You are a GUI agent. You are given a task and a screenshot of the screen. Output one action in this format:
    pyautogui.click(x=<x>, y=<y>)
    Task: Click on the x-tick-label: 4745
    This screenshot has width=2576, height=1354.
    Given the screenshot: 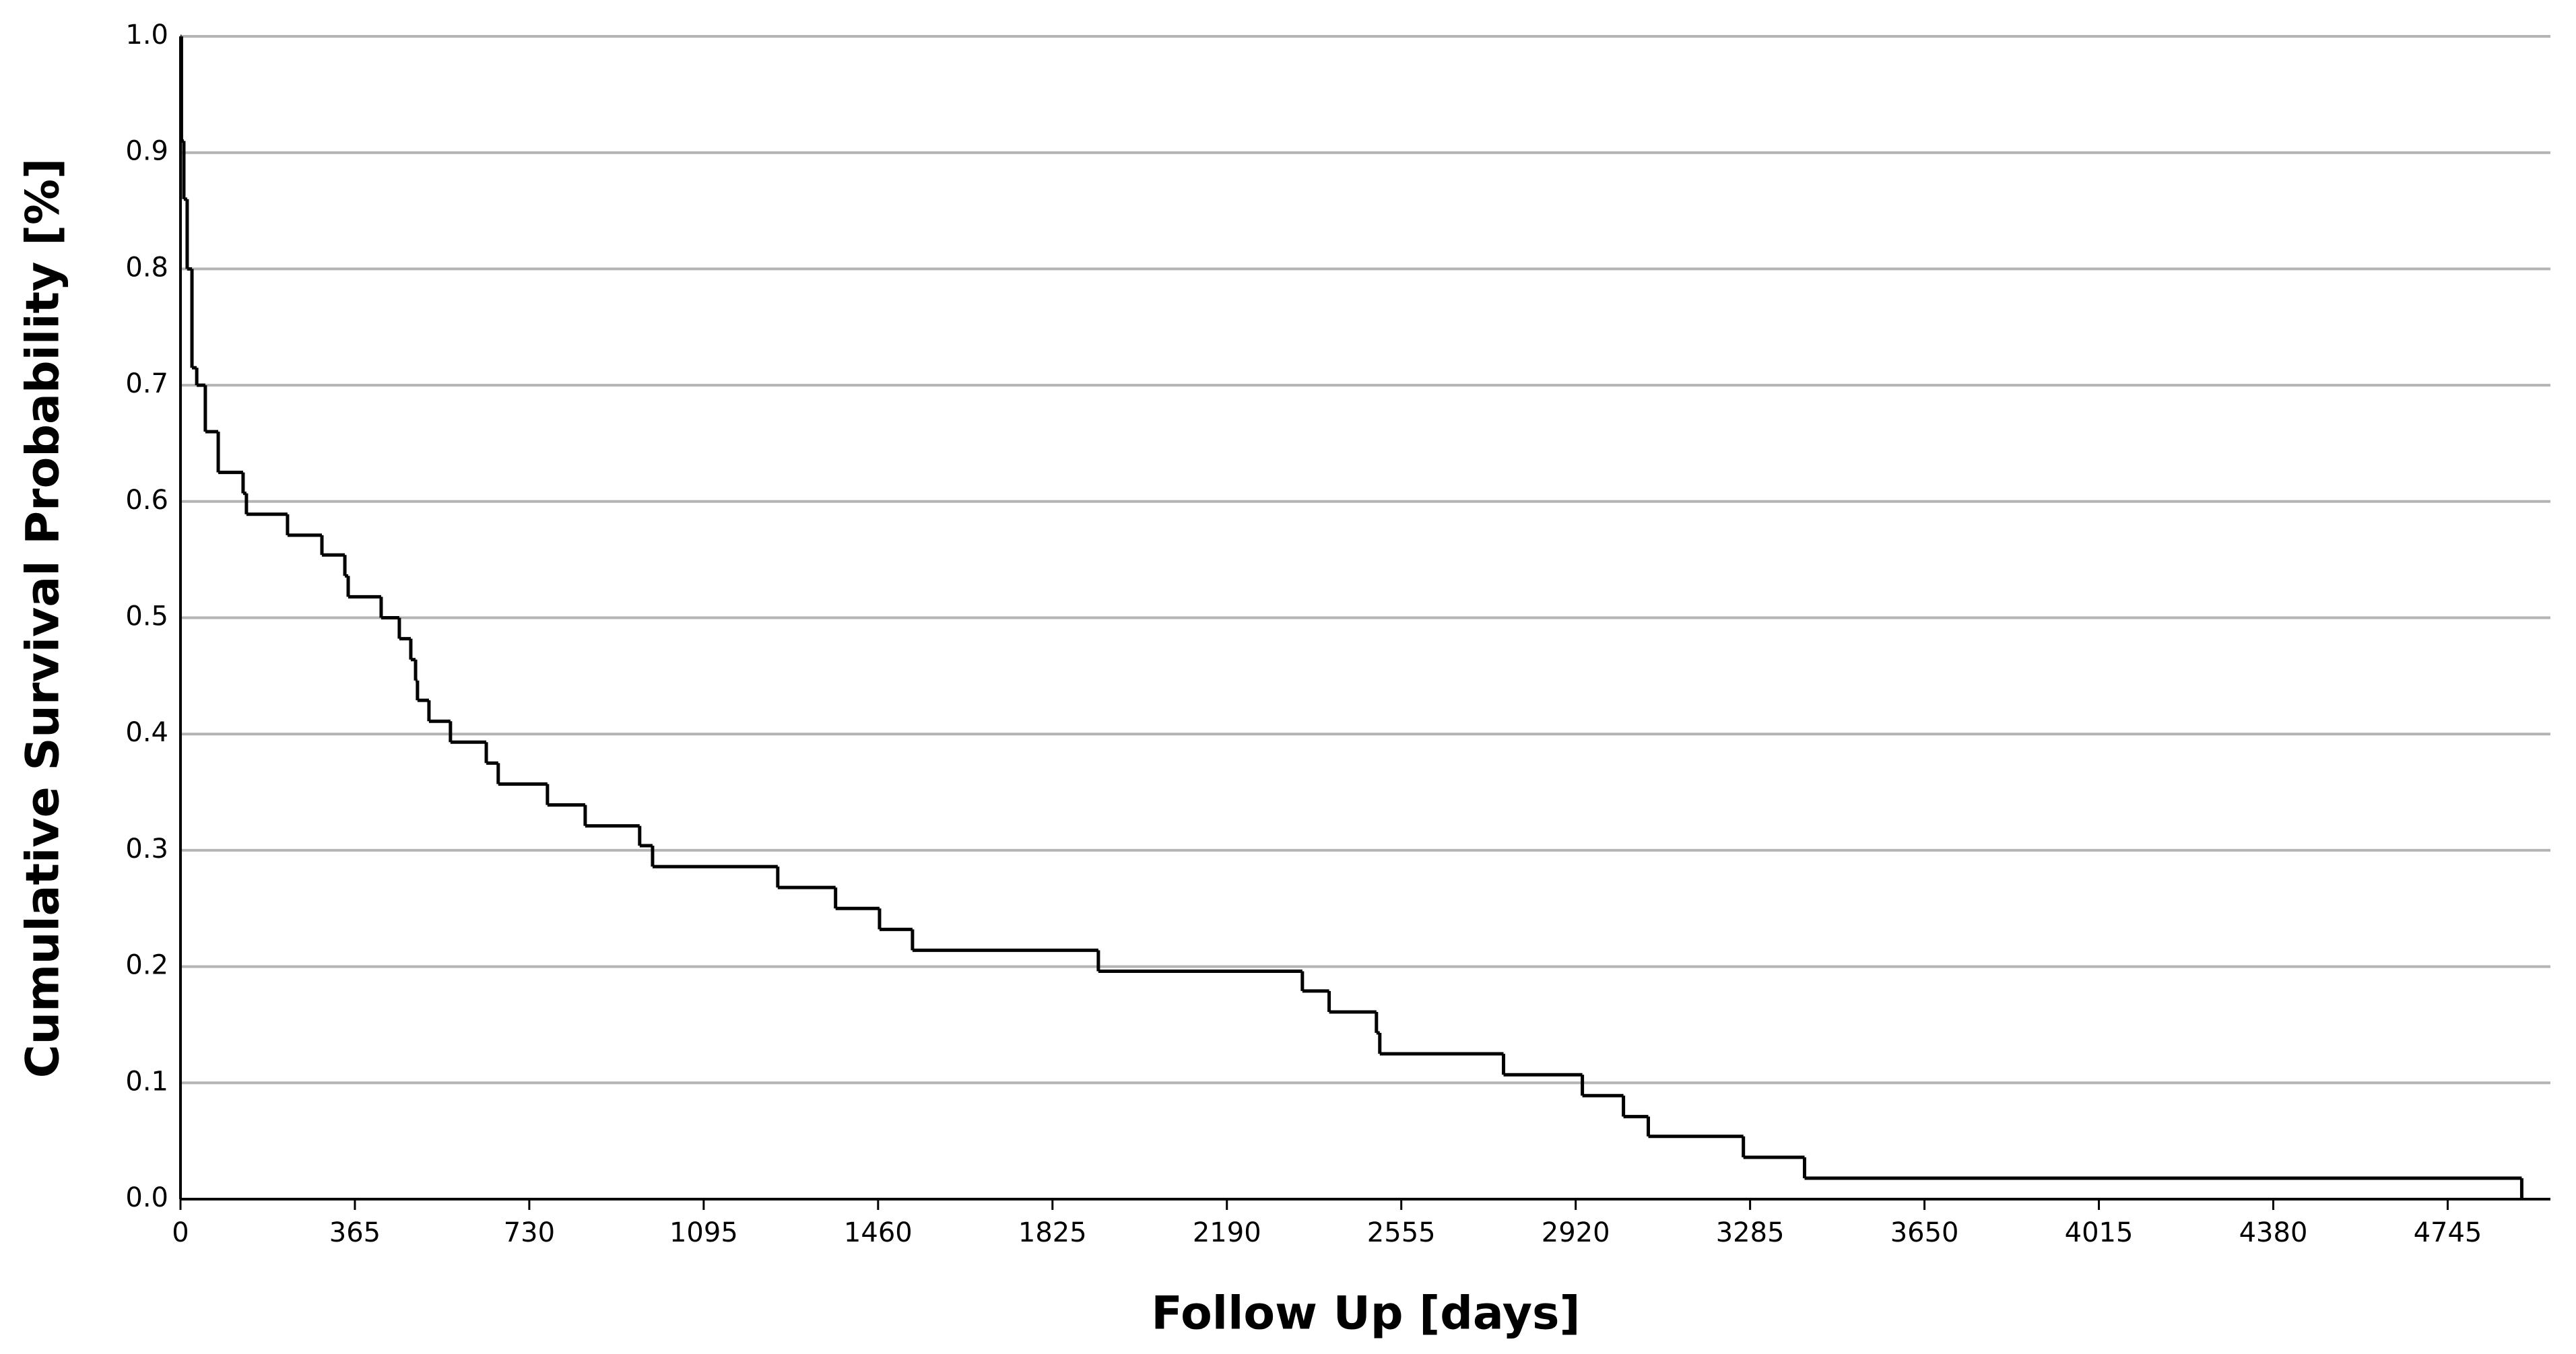 What is the action you would take?
    pyautogui.click(x=2448, y=1232)
    